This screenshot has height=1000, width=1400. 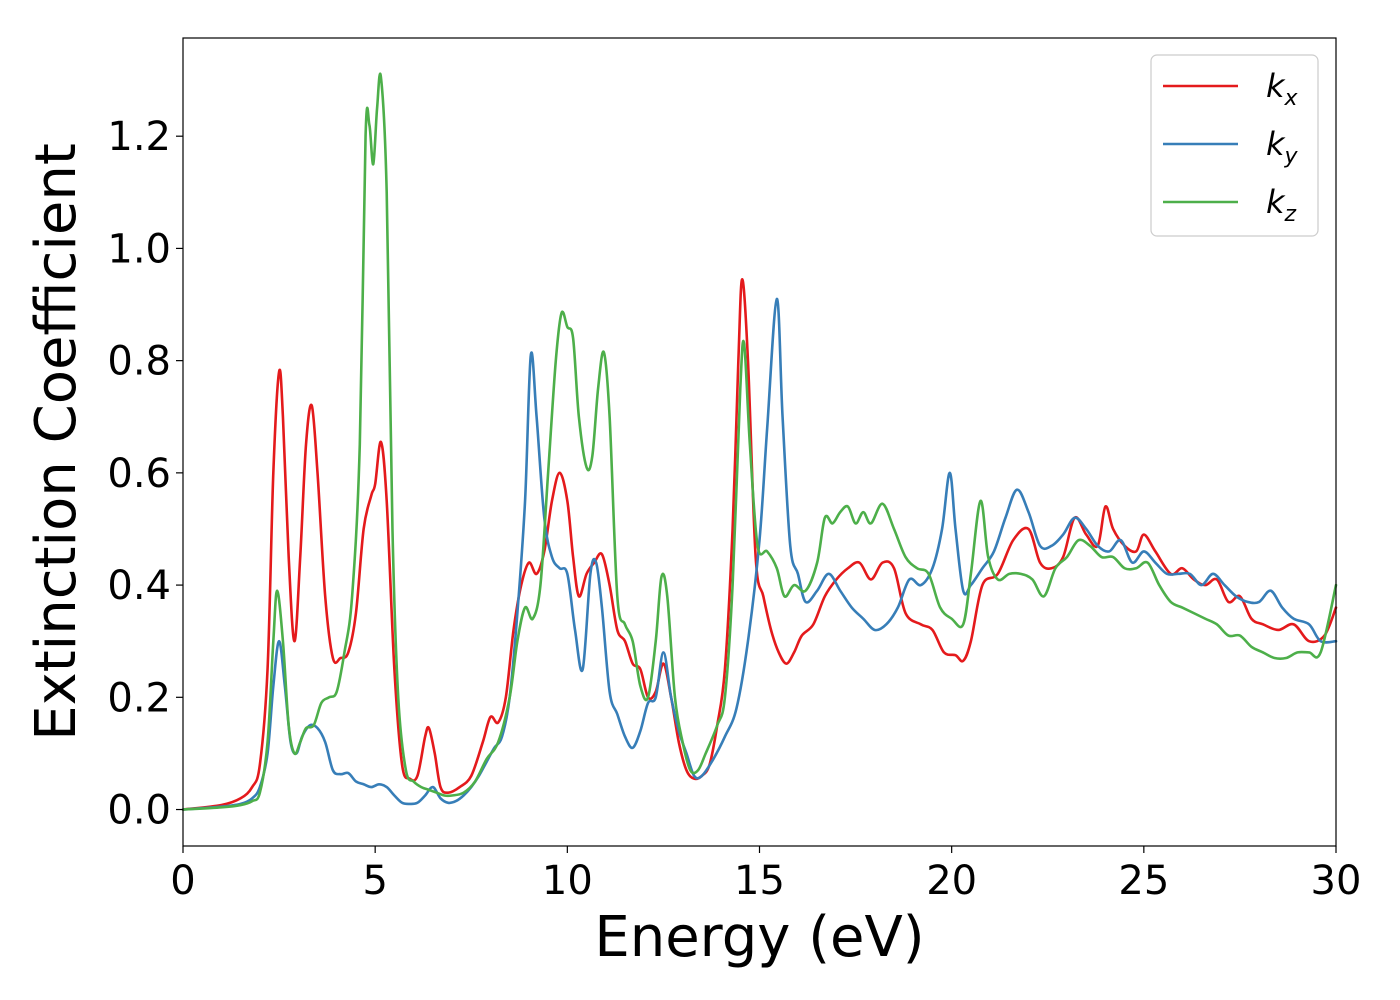 I want to click on y-axis-title: Extinction Coefficient, so click(x=56, y=442).